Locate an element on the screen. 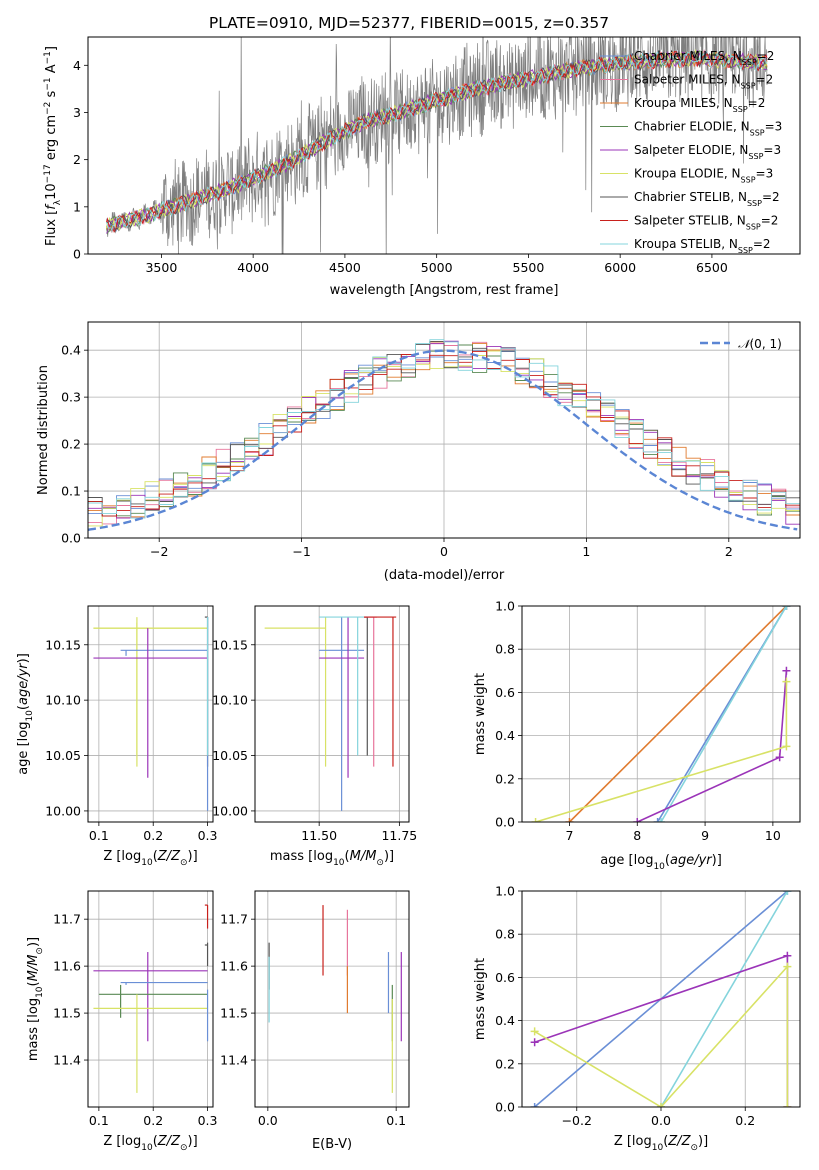 The width and height of the screenshot is (819, 1170). label-part: A is located at coordinates (51, 70).